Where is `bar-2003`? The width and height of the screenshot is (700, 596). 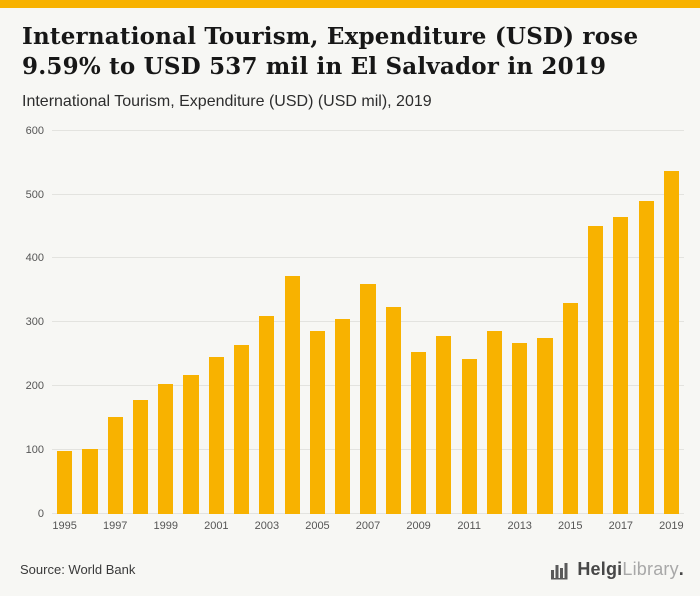
bar-2003 is located at coordinates (267, 414).